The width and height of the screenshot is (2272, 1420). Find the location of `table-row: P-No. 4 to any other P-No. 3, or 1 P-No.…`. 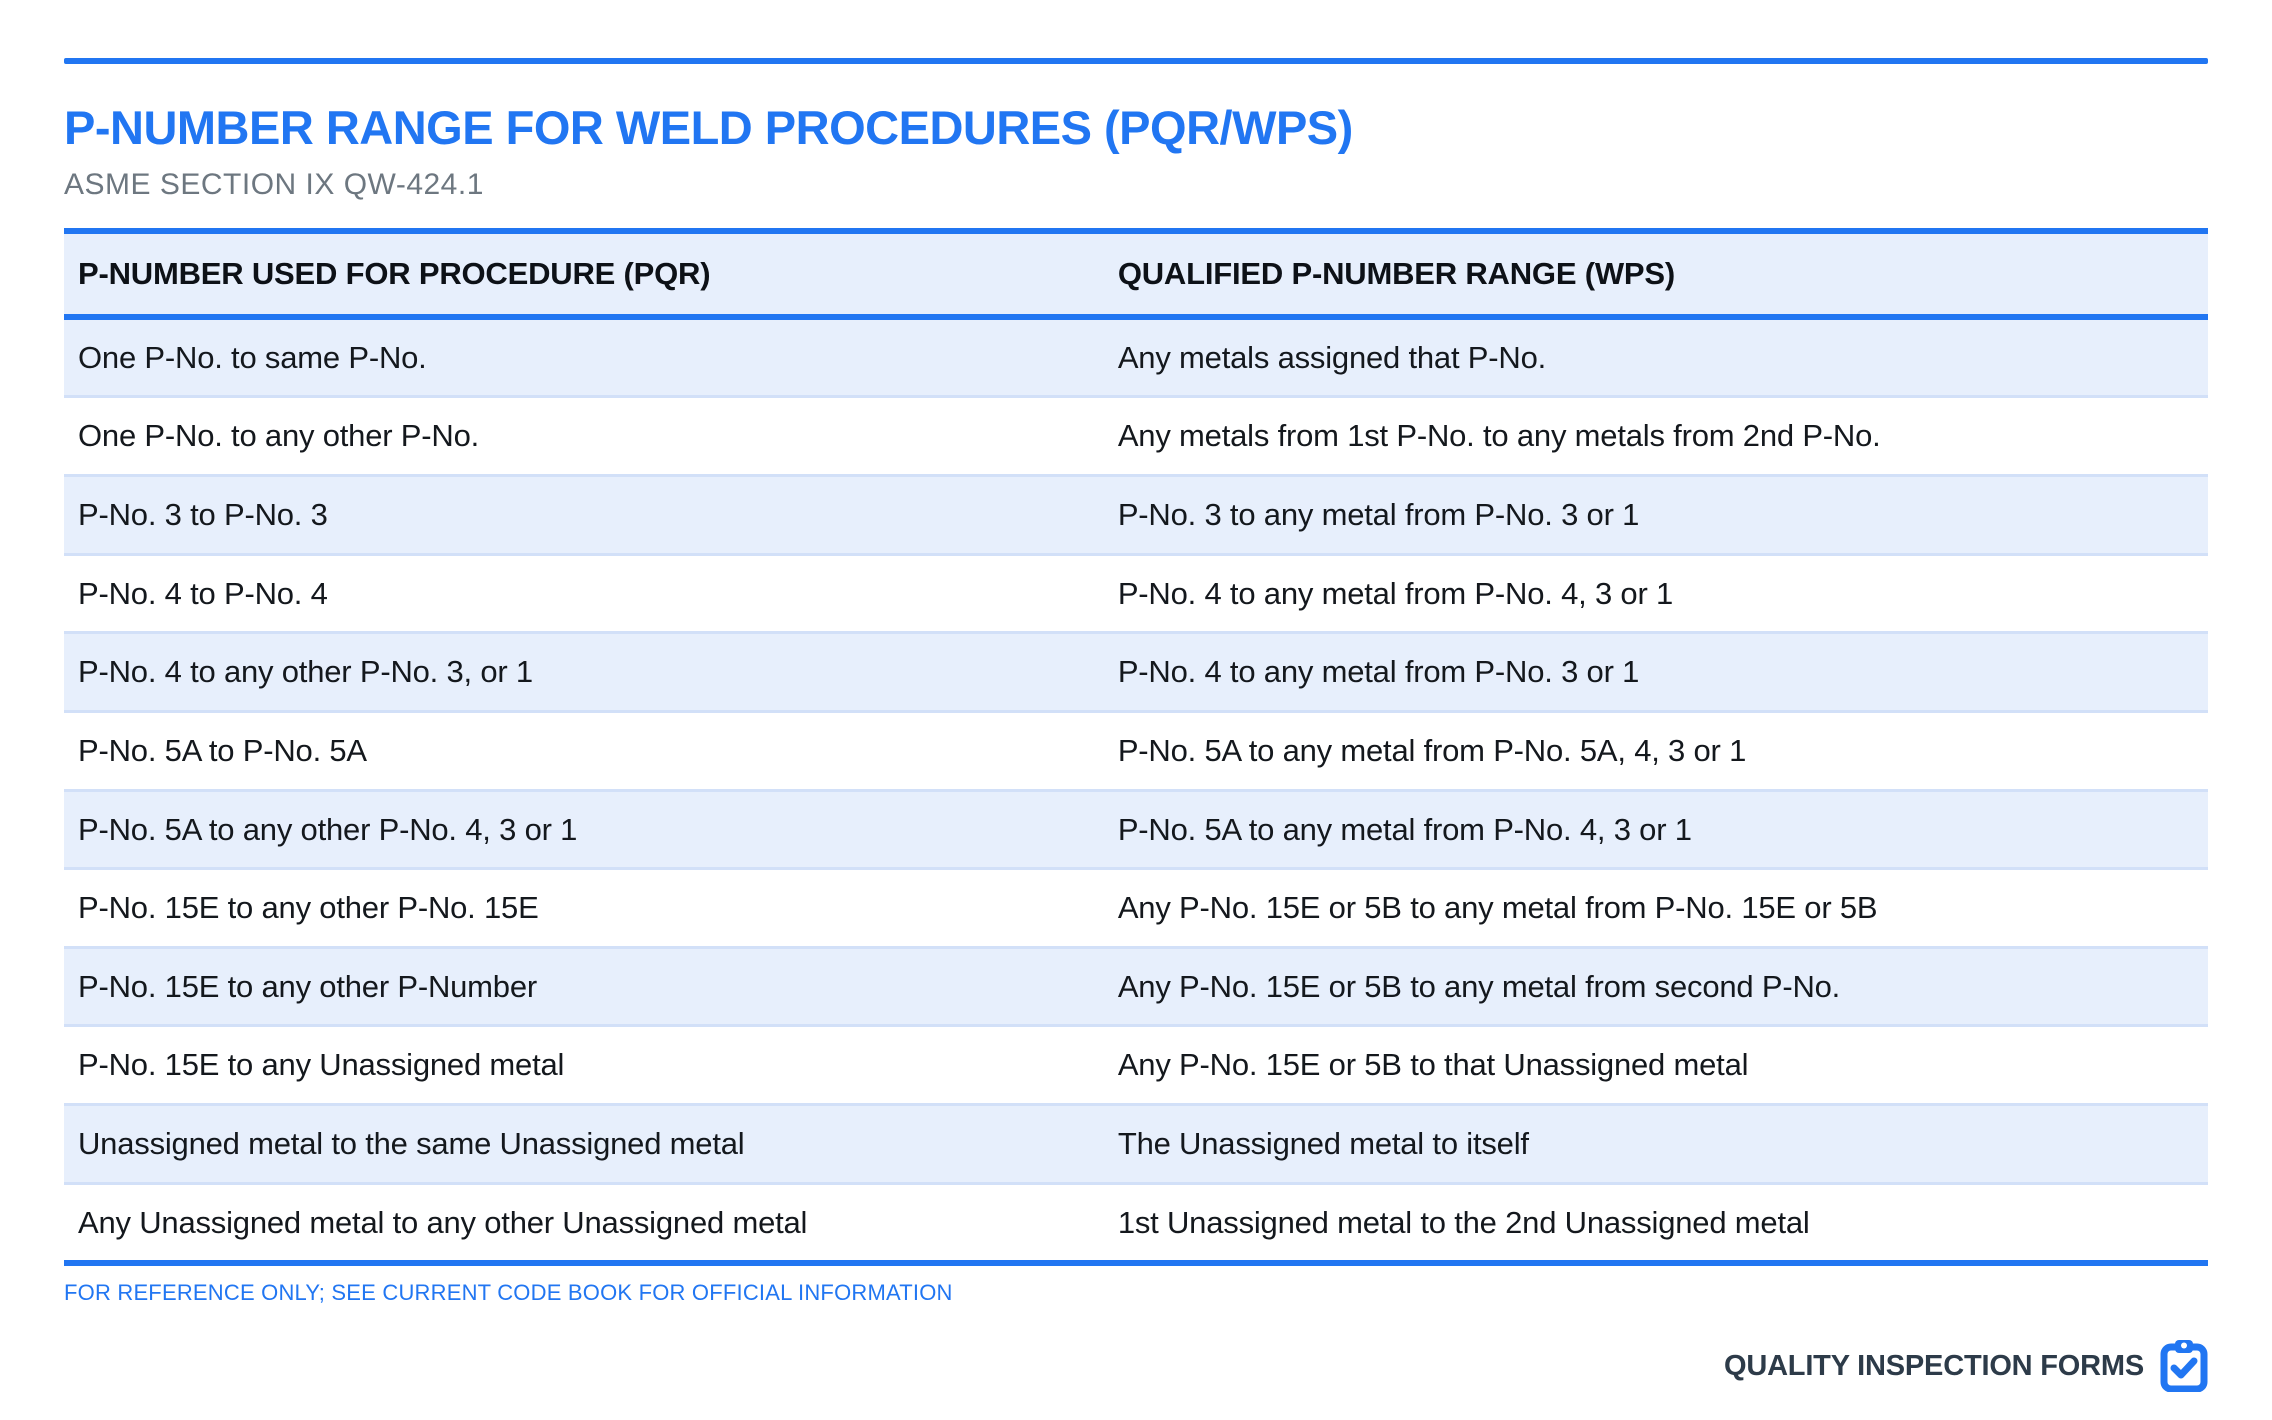

table-row: P-No. 4 to any other P-No. 3, or 1 P-No.… is located at coordinates (1136, 672).